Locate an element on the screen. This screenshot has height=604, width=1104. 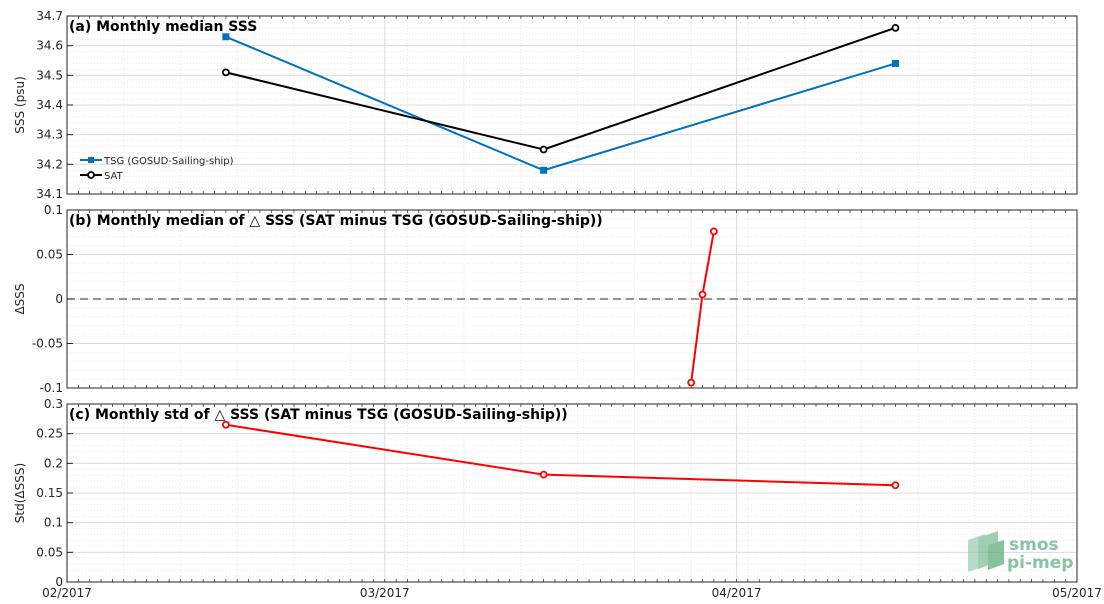
x-tick-label: 03/2017 is located at coordinates (385, 593).